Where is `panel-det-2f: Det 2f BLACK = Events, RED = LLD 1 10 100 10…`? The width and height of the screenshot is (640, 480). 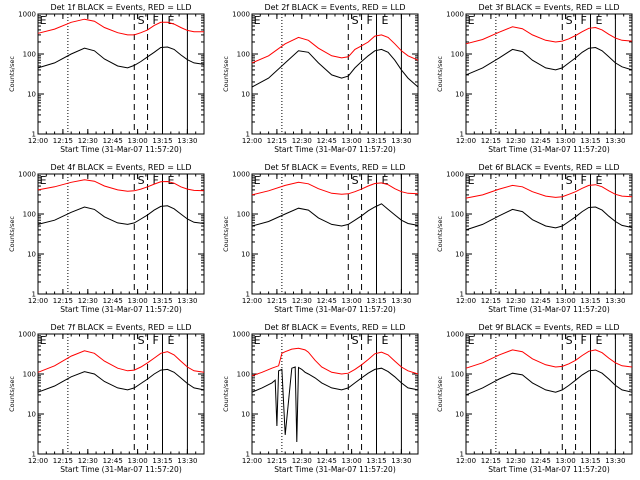 panel-det-2f: Det 2f BLACK = Events, RED = LLD 1 10 100 10… is located at coordinates (320, 78).